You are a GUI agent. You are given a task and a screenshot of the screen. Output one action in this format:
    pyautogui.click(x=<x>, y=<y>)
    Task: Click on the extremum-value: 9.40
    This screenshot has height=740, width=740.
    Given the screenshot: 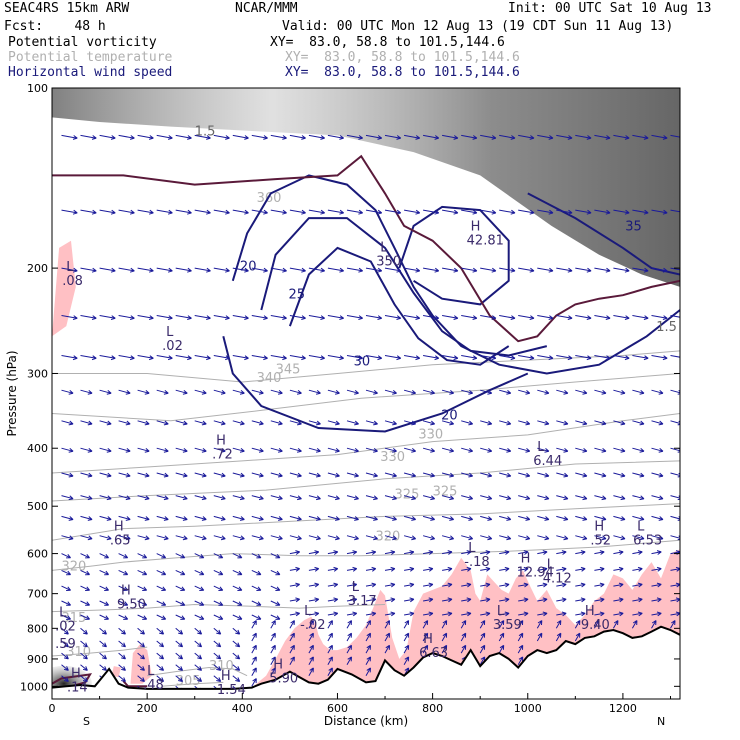 What is the action you would take?
    pyautogui.click(x=595, y=625)
    